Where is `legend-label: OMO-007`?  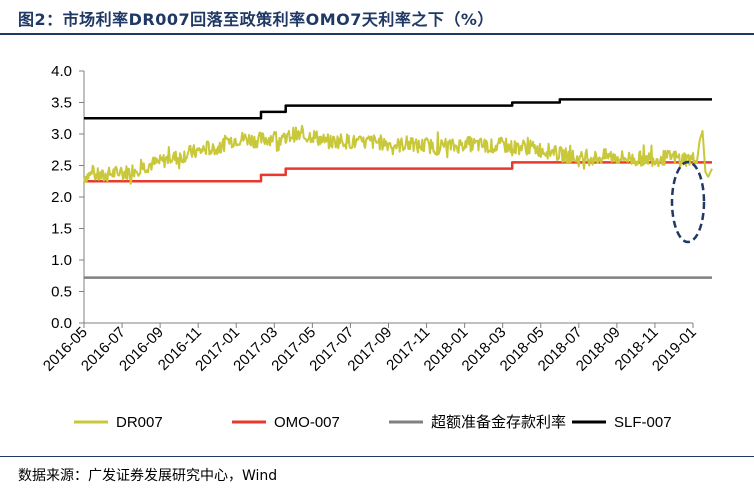 legend-label: OMO-007 is located at coordinates (307, 422).